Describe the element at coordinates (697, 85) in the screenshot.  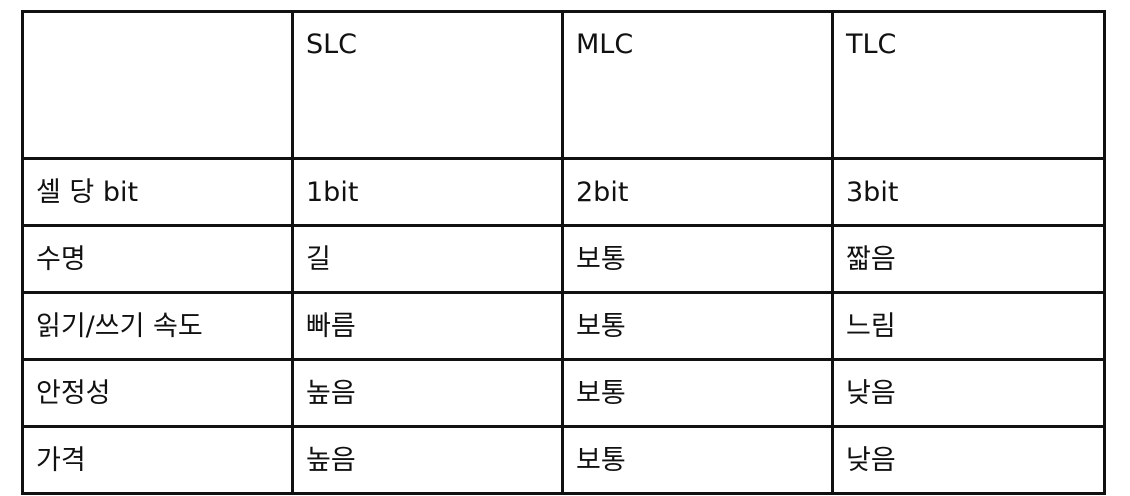
I see `header-cell-mlc: MLC` at that location.